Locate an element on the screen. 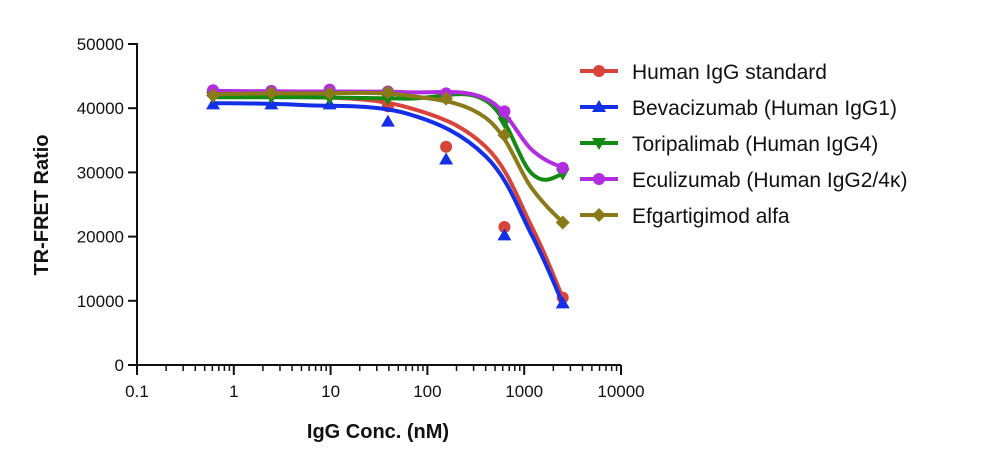 The height and width of the screenshot is (467, 1000). x-tick-label: 1000 is located at coordinates (524, 391).